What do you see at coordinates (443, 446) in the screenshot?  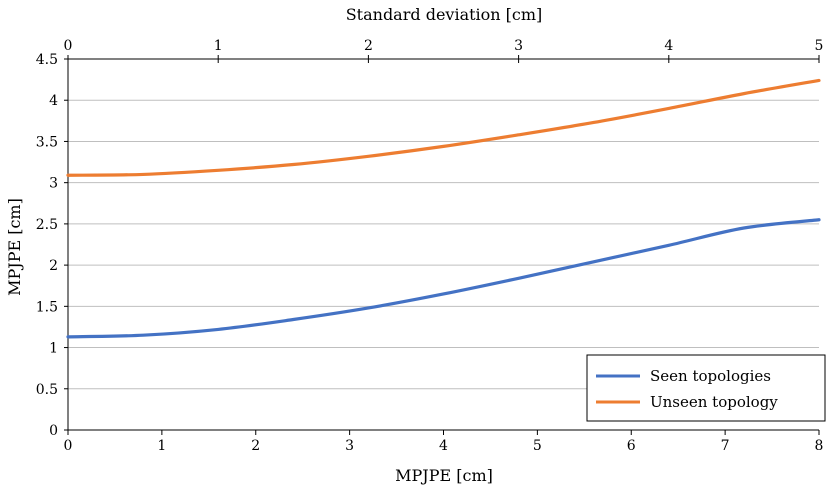 I see `x-tick-label: 4` at bounding box center [443, 446].